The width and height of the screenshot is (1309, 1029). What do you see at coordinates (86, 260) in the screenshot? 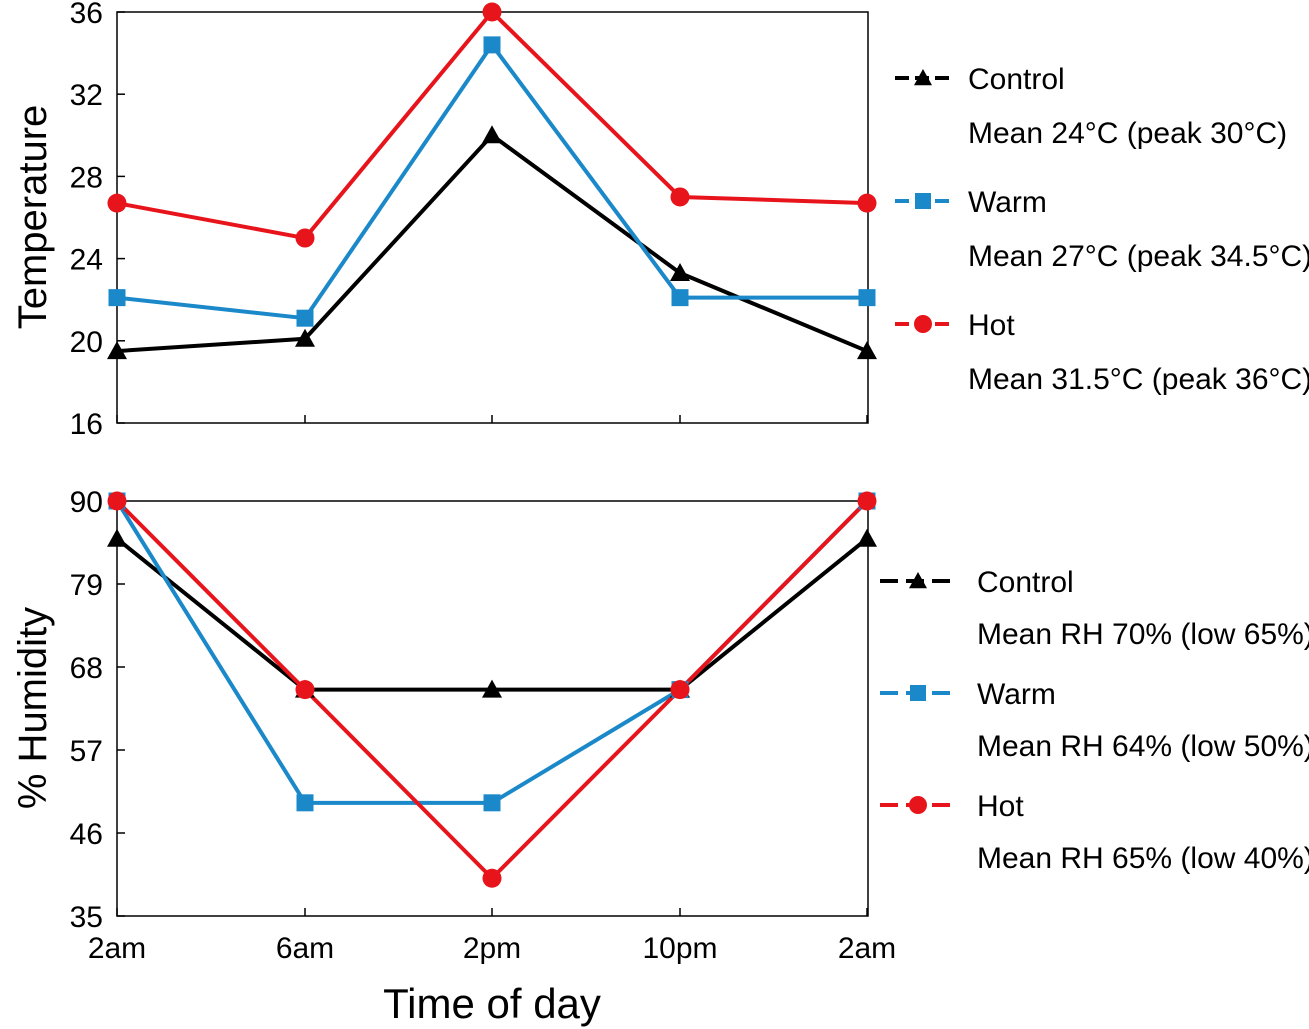
I see `temperature-y-tick-label: 24` at bounding box center [86, 260].